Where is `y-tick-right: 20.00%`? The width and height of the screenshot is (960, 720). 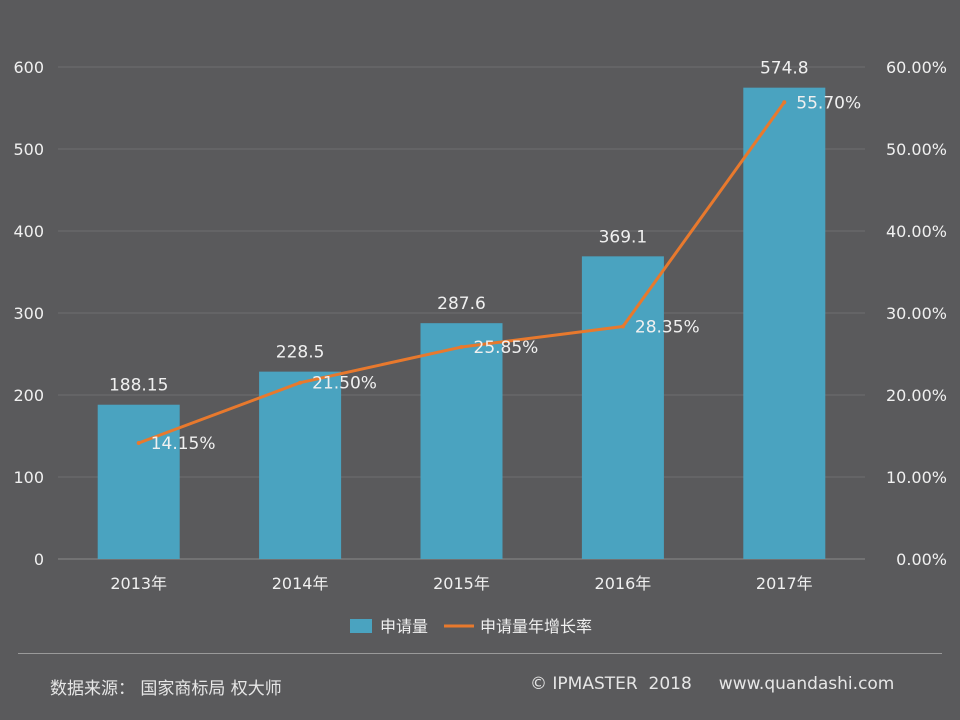 y-tick-right: 20.00% is located at coordinates (916, 395).